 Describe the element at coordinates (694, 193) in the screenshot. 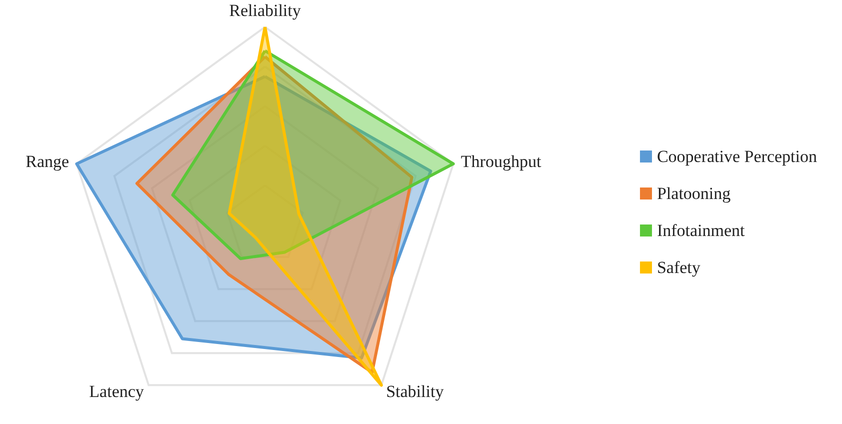

I see `legend-label: Platooning` at that location.